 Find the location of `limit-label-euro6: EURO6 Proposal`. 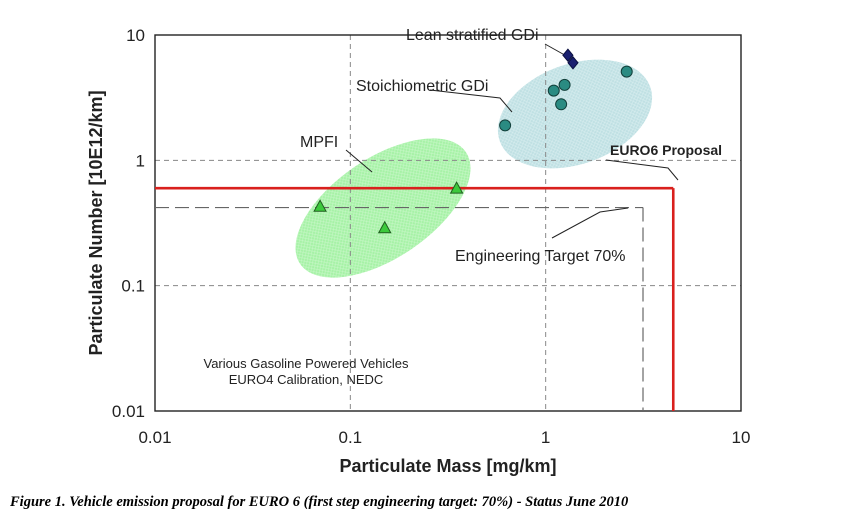

limit-label-euro6: EURO6 Proposal is located at coordinates (666, 150).